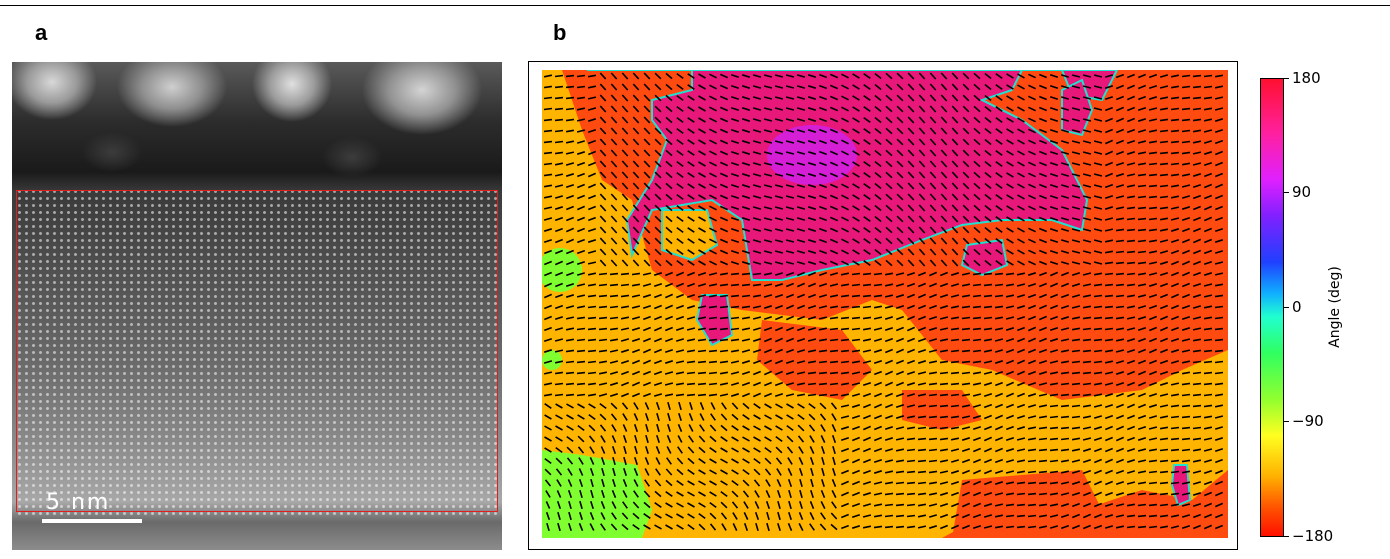 The width and height of the screenshot is (1390, 559). Describe the element at coordinates (812, 155) in the screenshot. I see `region-violet` at that location.